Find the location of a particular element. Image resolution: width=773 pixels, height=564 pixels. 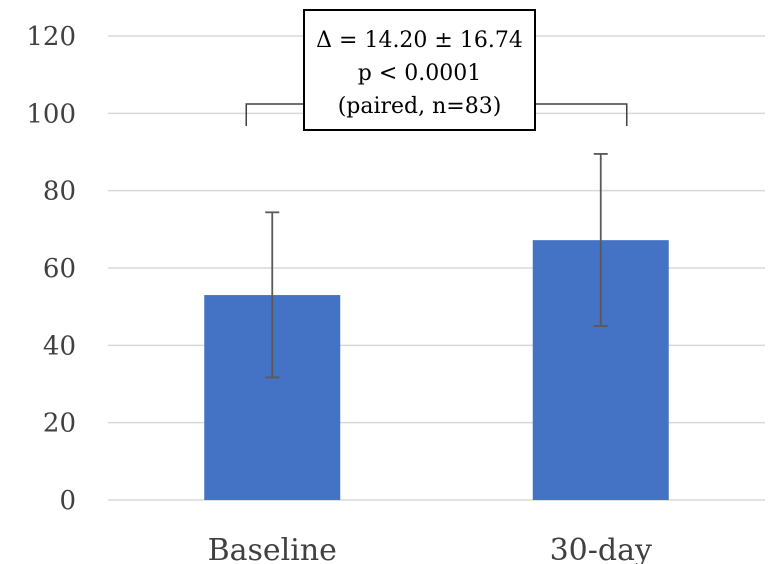

x-axis-category-labels: Baseline 30-day is located at coordinates (430, 548).